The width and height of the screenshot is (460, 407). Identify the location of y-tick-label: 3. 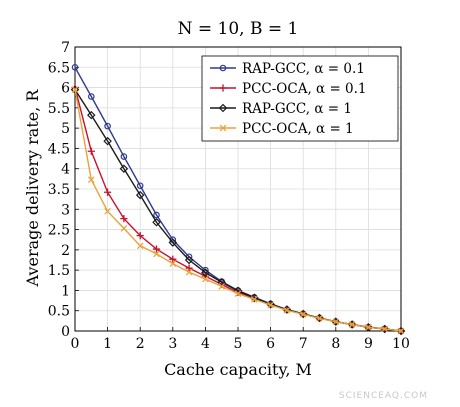
(65, 210).